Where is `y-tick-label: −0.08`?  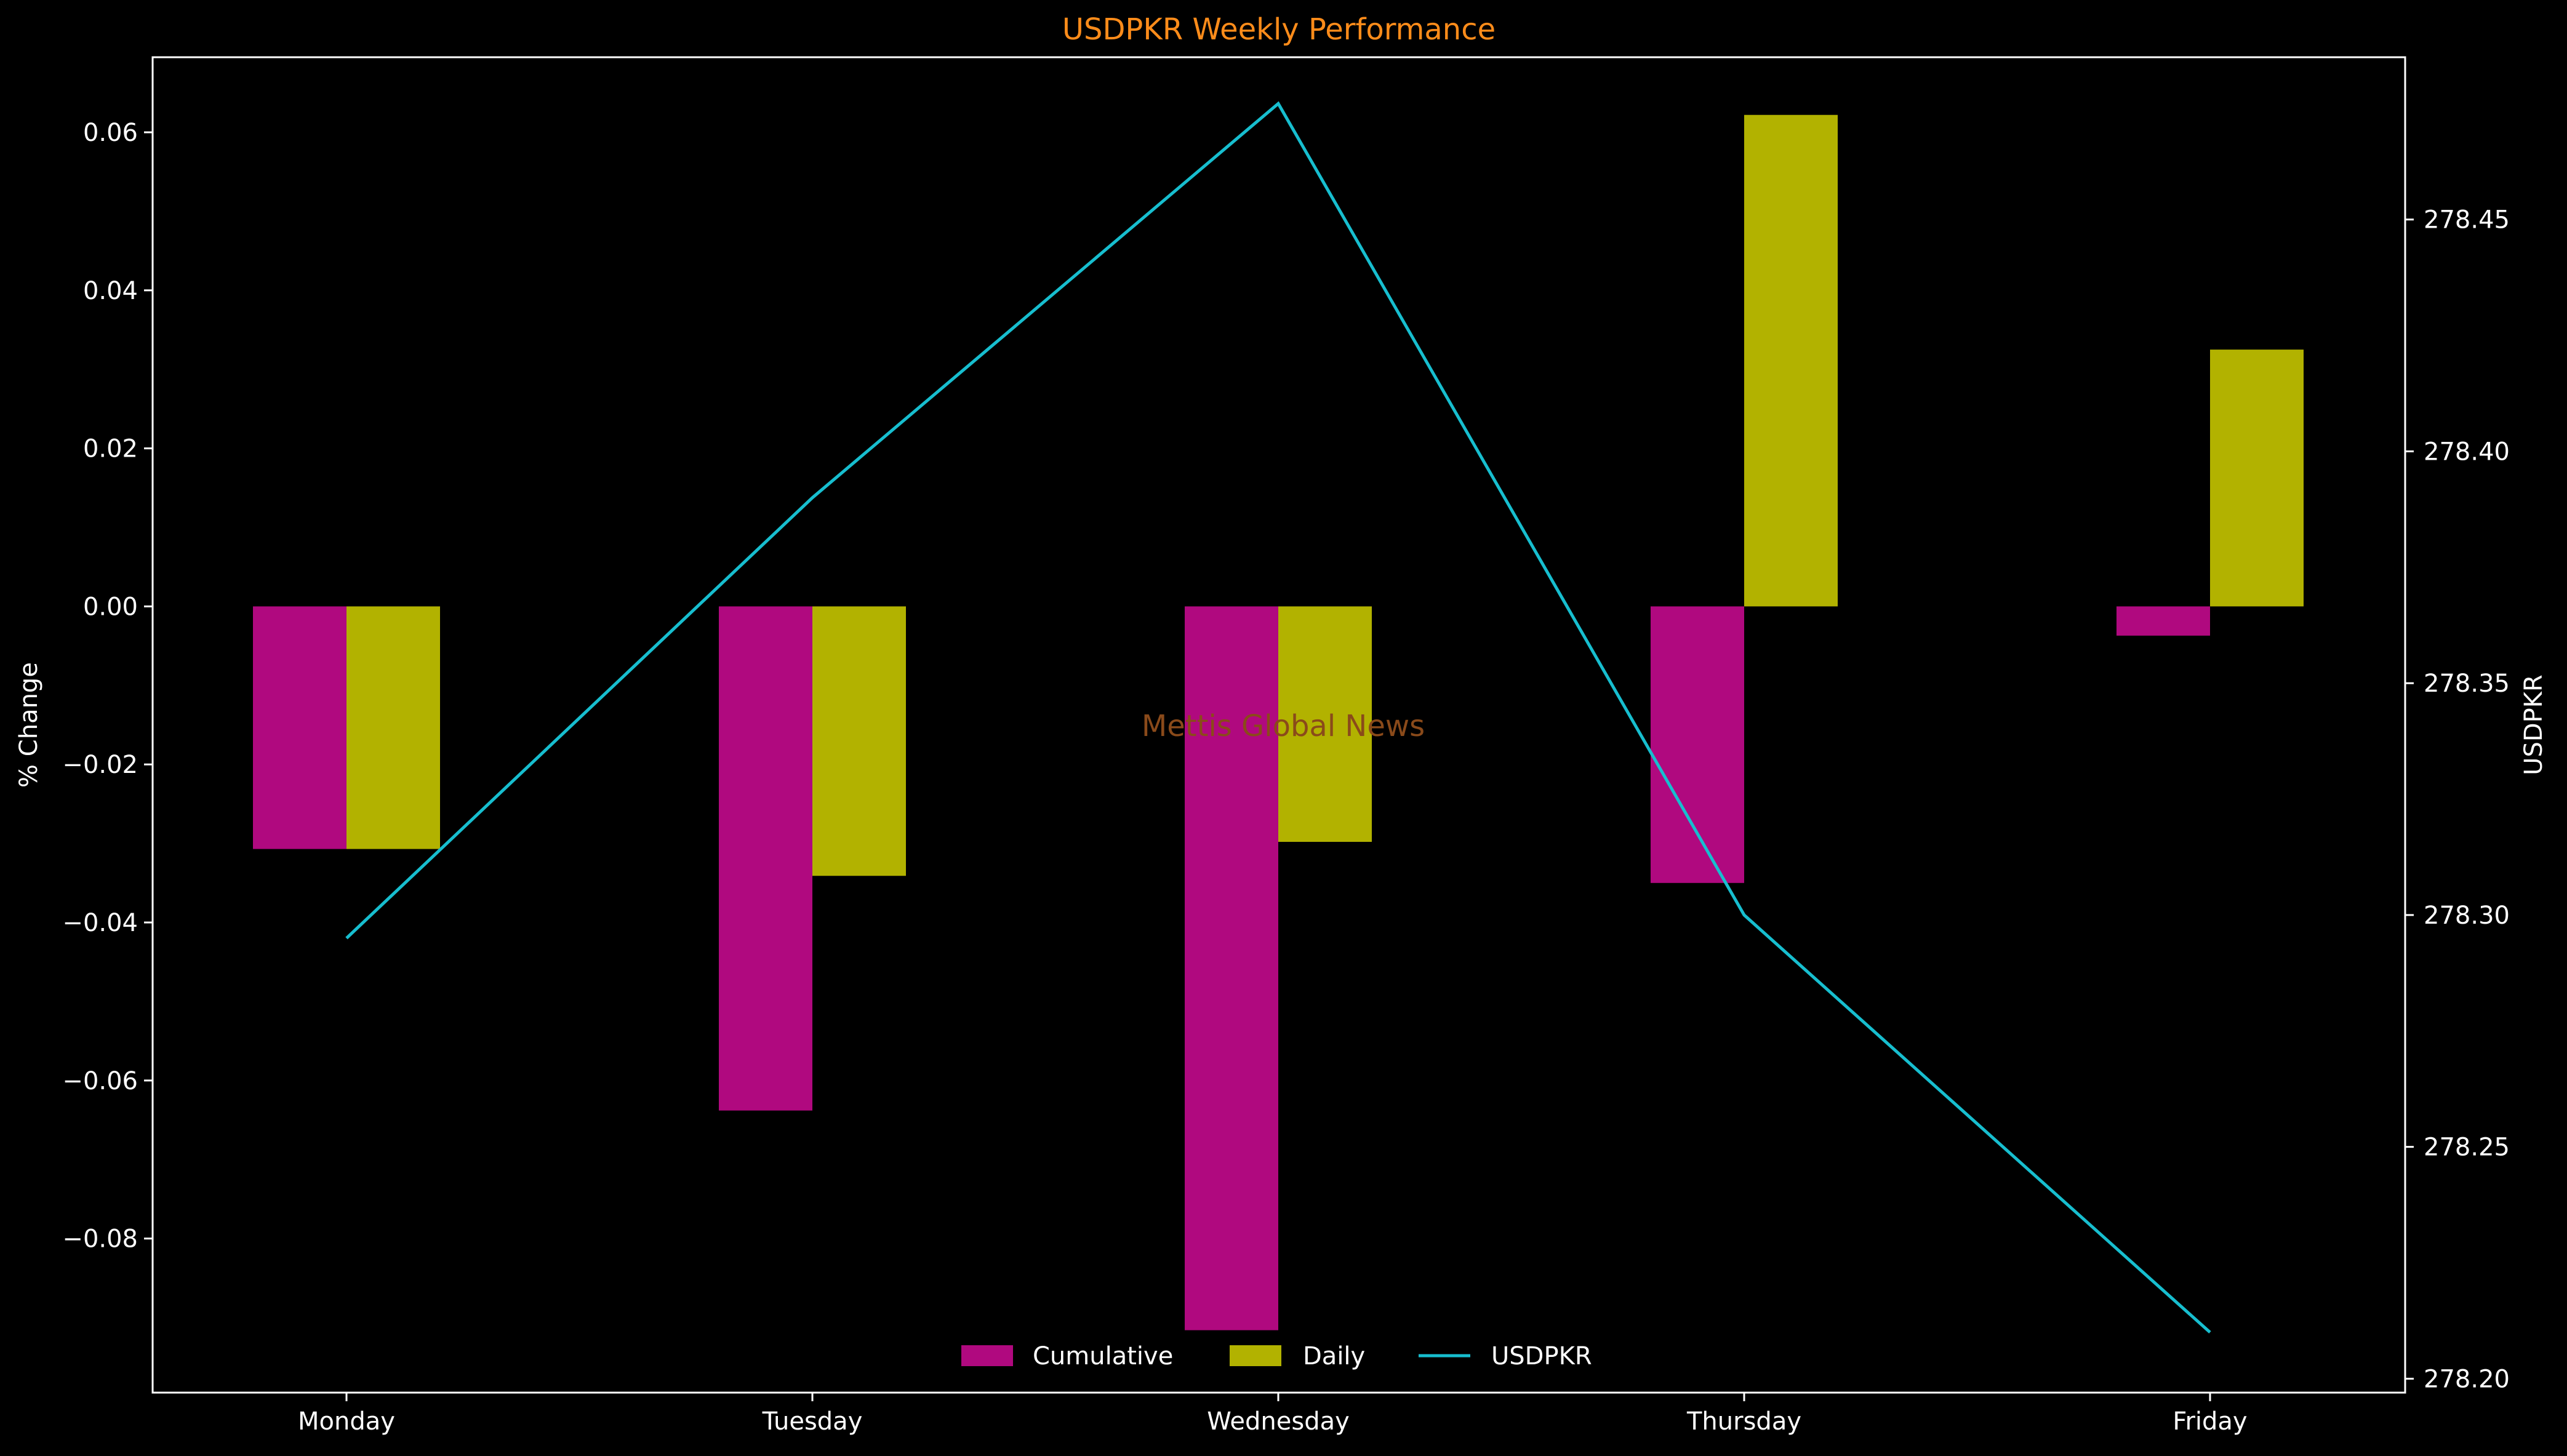
y-tick-label: −0.08 is located at coordinates (100, 1239).